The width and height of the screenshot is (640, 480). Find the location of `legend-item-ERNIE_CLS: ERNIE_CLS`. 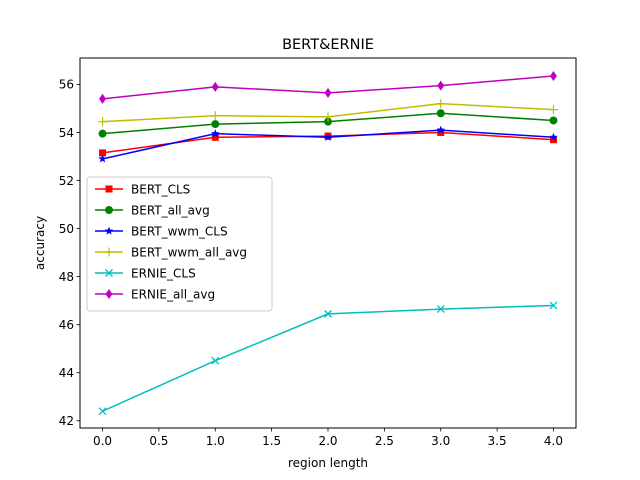

legend-item-ERNIE_CLS: ERNIE_CLS is located at coordinates (145, 273).